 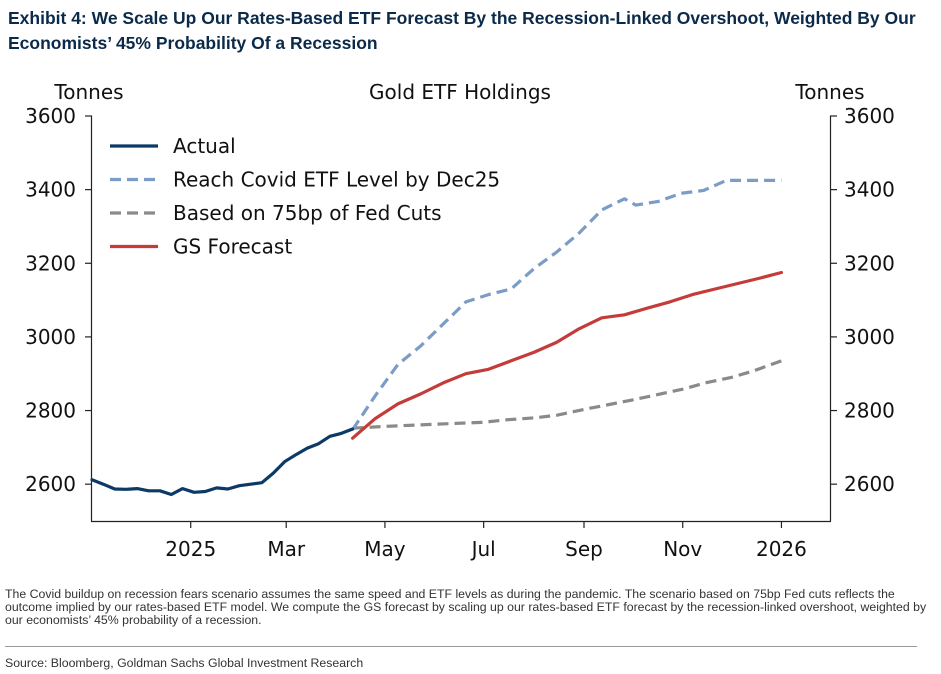 I want to click on y-tick-label-right: 3200, so click(x=869, y=263).